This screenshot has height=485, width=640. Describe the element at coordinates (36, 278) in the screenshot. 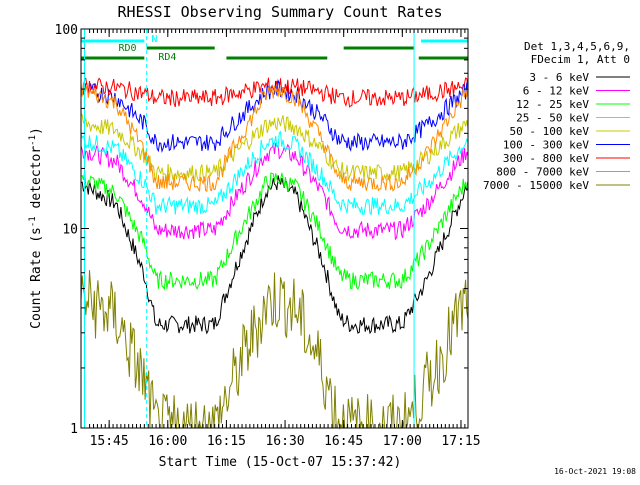

I see `y-axis-label-main: Count Rate (s` at that location.